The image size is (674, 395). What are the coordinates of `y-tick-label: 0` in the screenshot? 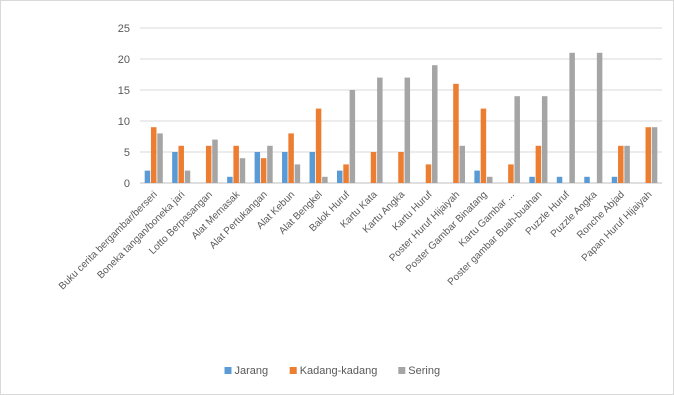 It's located at (127, 184).